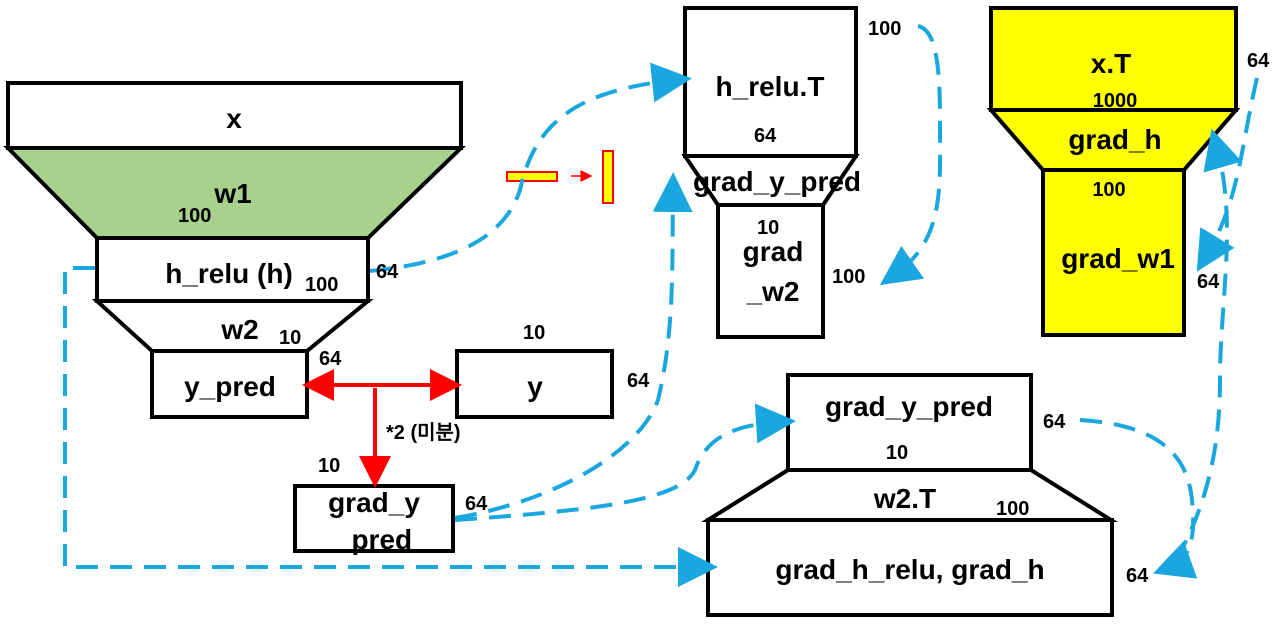 This screenshot has width=1280, height=629. What do you see at coordinates (321, 285) in the screenshot?
I see `h-relu-cols-dim: 100` at bounding box center [321, 285].